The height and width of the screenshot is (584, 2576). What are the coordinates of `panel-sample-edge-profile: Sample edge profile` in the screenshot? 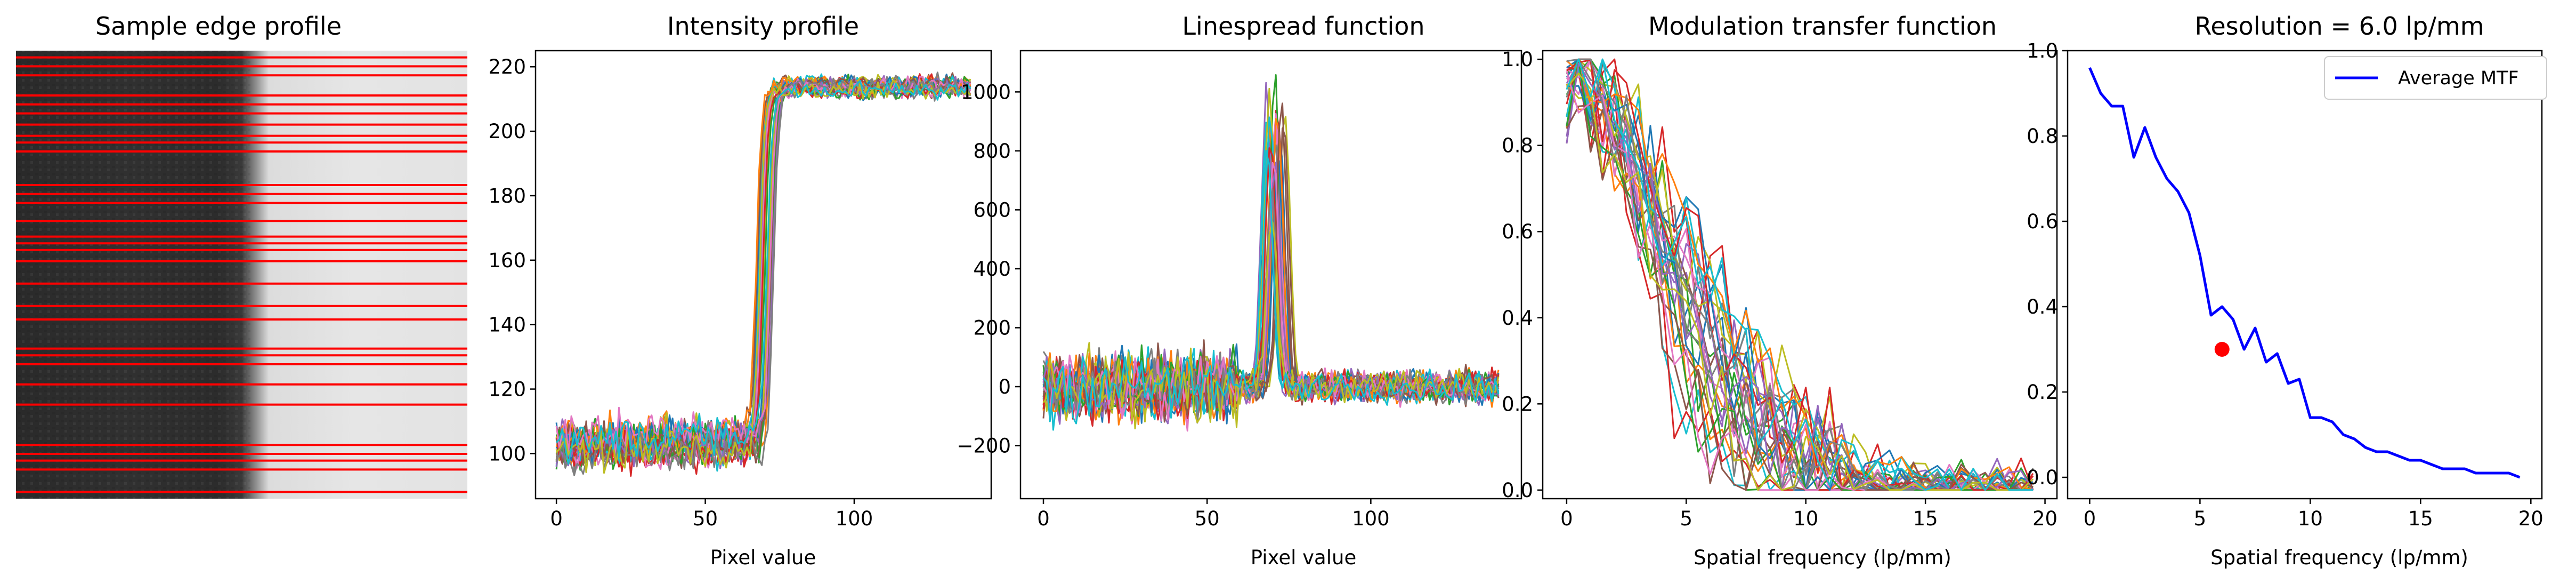 It's located at (241, 255).